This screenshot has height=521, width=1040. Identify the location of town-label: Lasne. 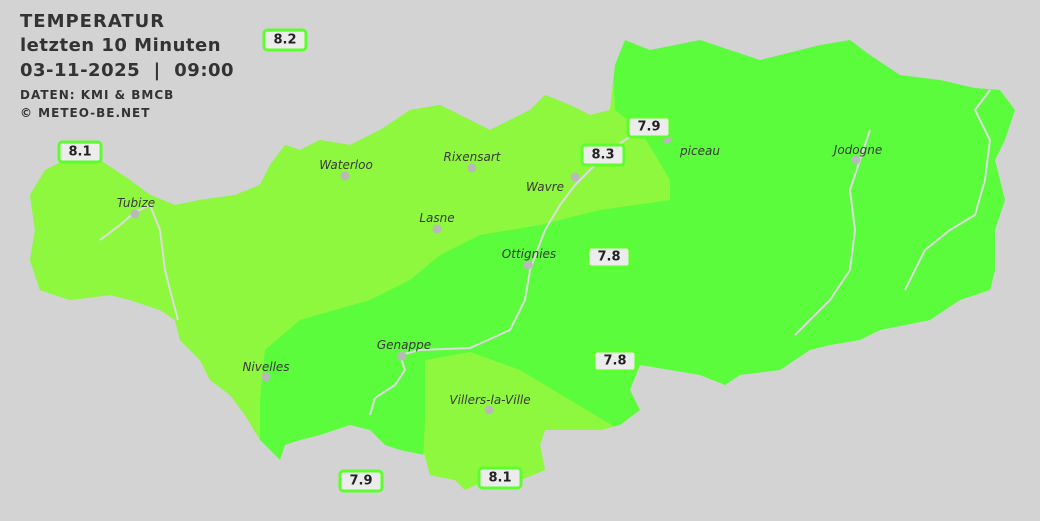
(437, 218).